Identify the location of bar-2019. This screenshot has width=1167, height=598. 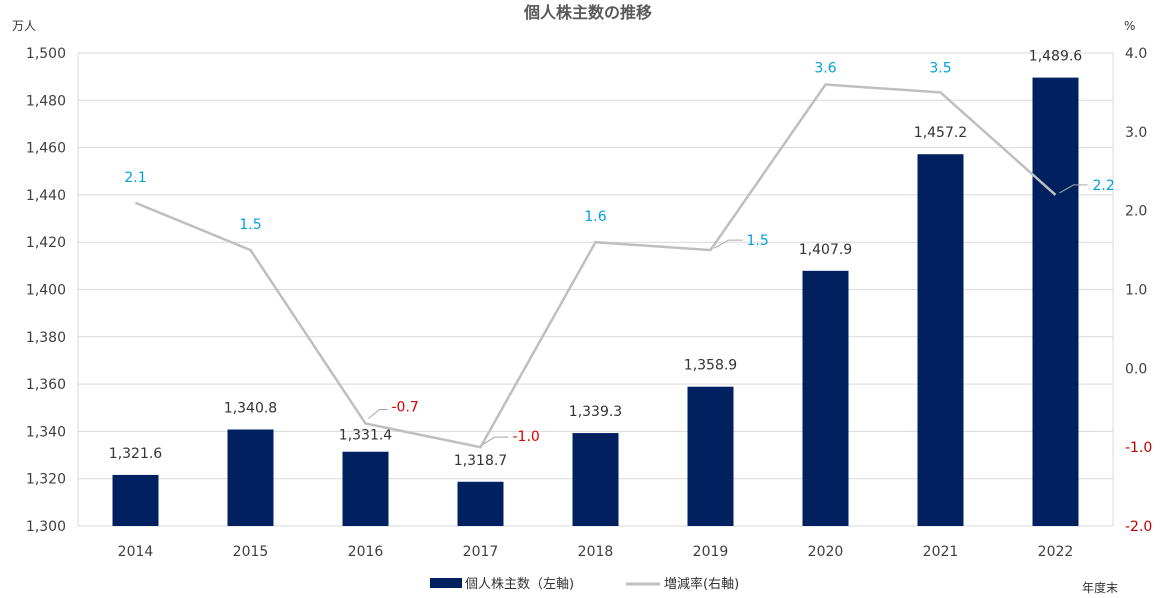
(710, 456).